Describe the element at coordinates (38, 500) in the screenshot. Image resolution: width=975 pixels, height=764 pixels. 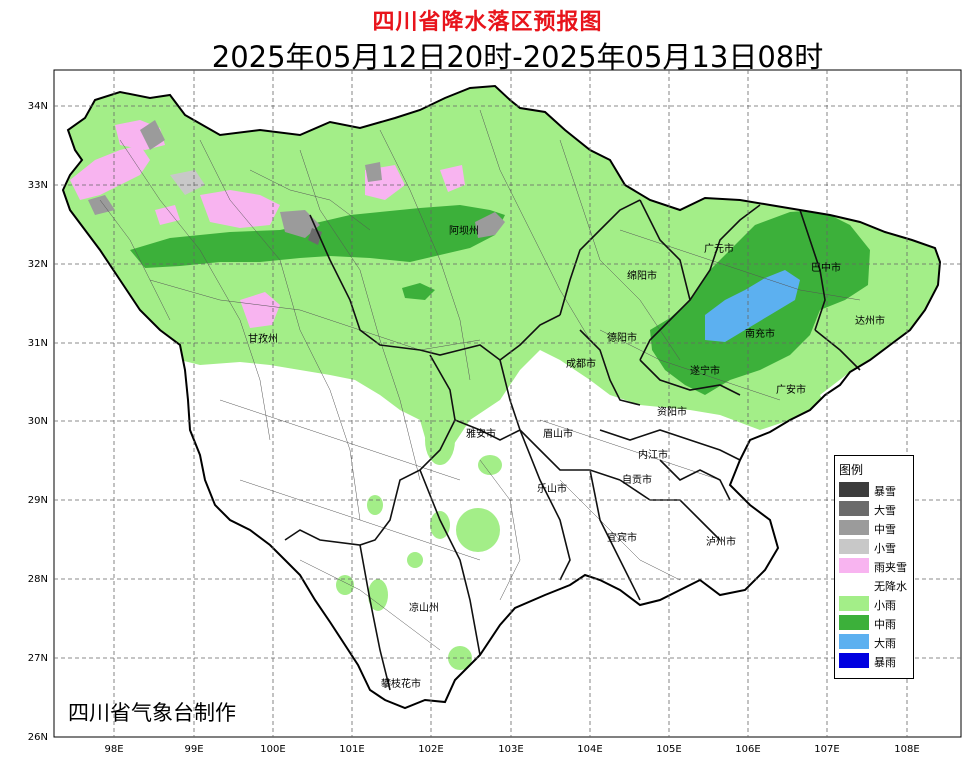
I see `lat-label: 29N` at that location.